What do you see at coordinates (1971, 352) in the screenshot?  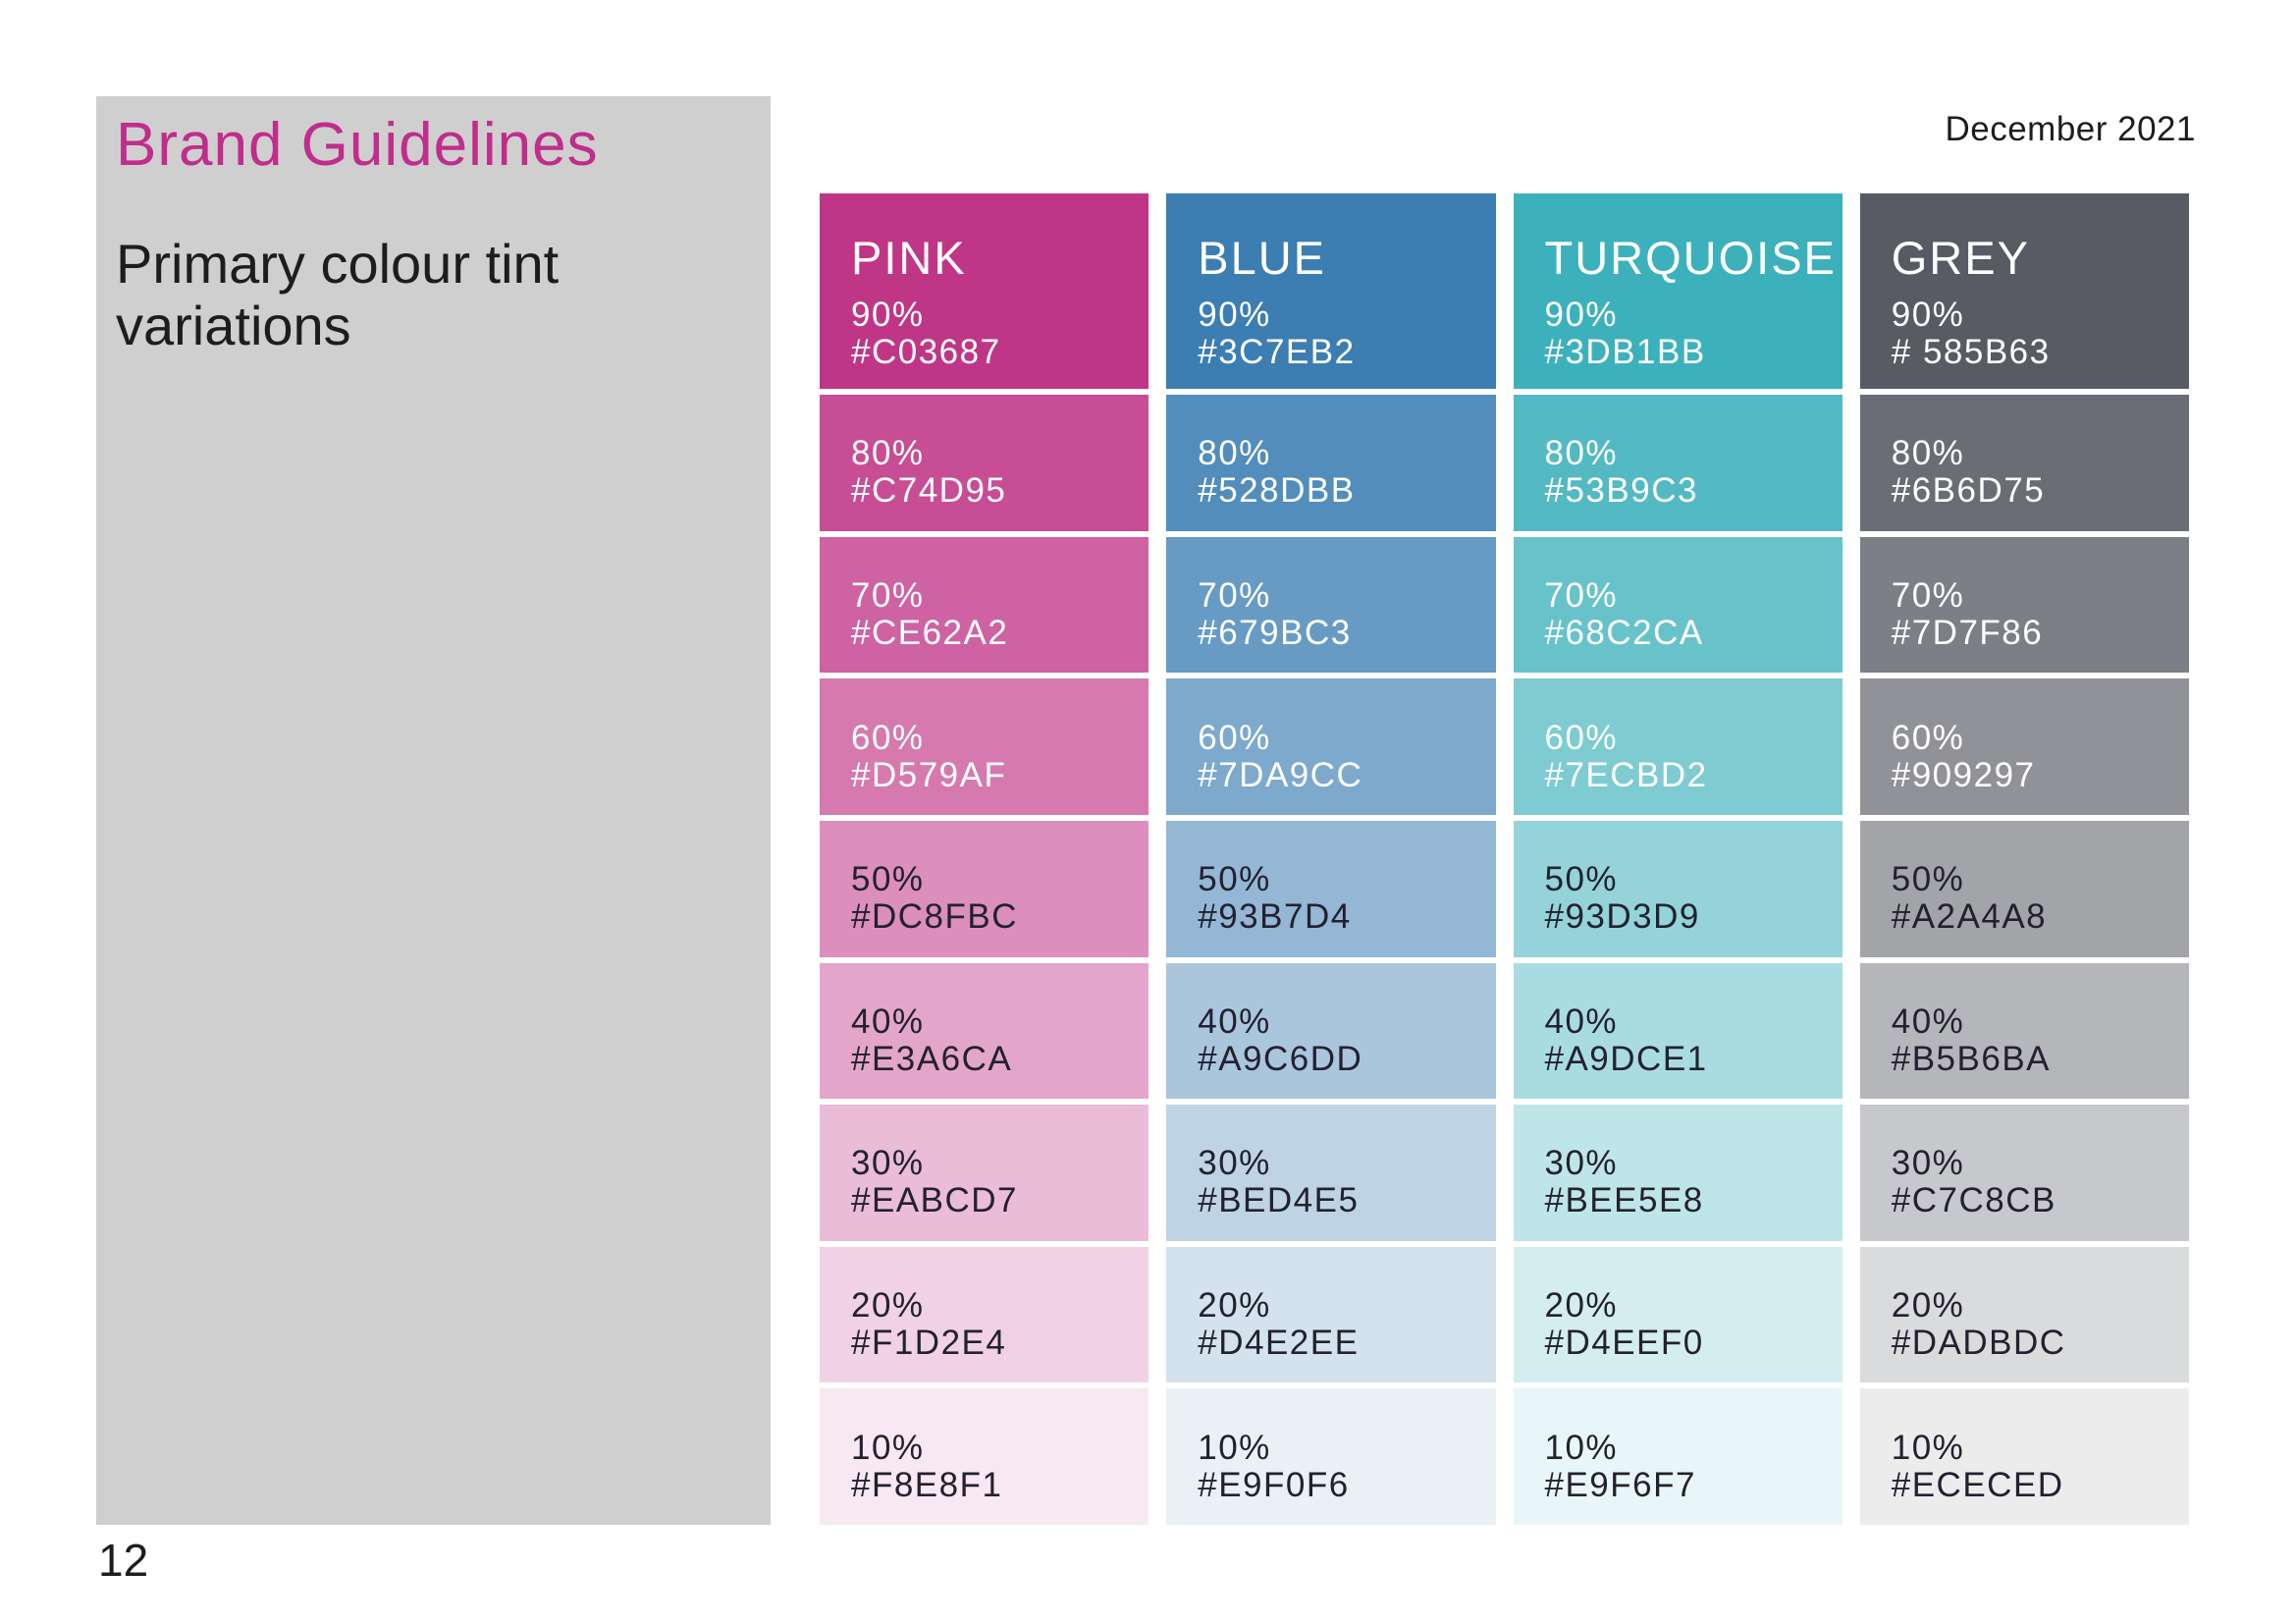 I see `tint-hex-label: # 585B63` at bounding box center [1971, 352].